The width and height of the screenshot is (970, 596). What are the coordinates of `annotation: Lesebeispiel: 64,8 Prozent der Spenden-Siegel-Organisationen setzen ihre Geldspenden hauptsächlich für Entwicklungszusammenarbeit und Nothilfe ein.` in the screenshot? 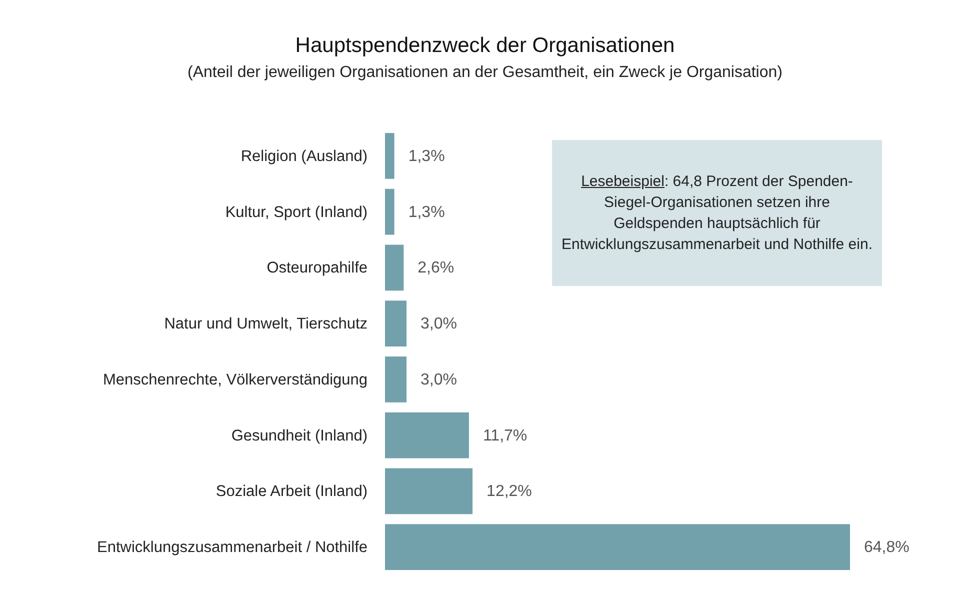 It's located at (717, 213).